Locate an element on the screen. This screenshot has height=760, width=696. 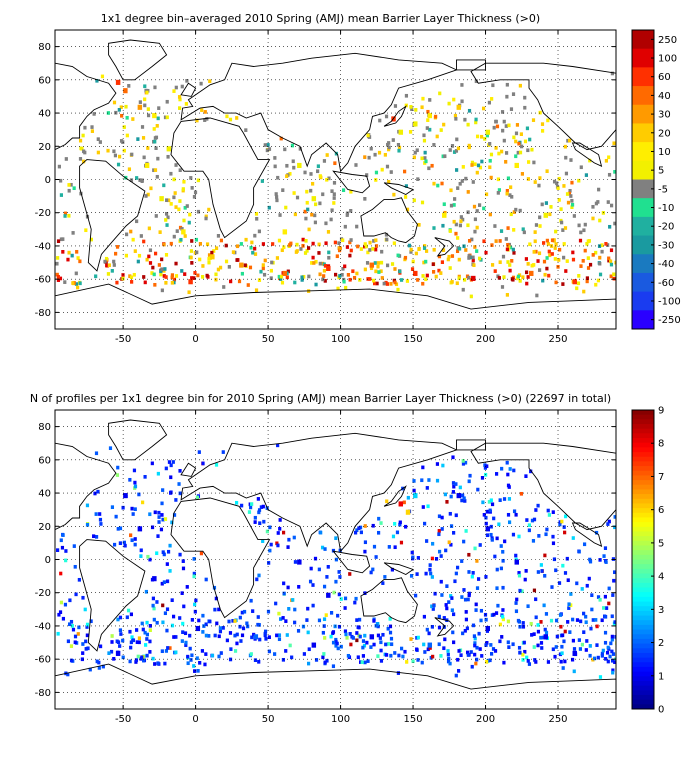
colorbar-label: 1 is located at coordinates (661, 676).